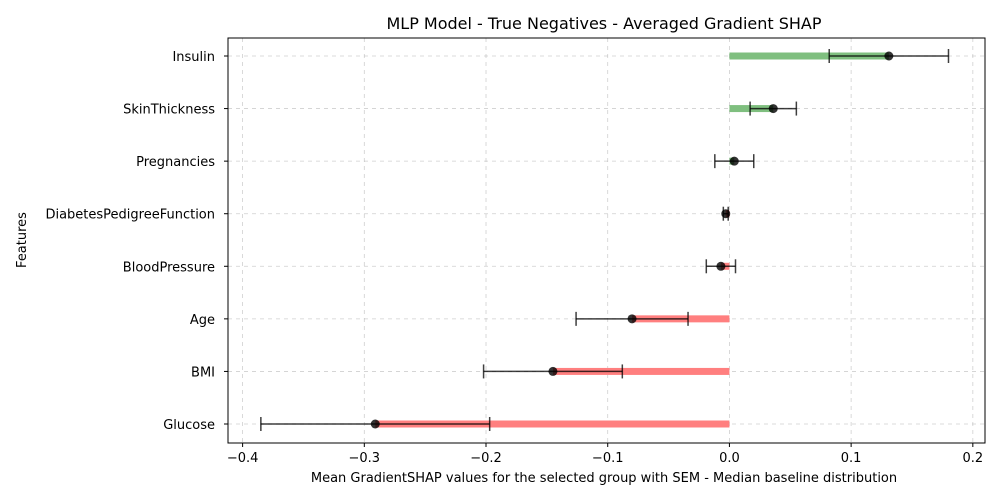  Describe the element at coordinates (202, 320) in the screenshot. I see `y-tick-label: Age` at that location.